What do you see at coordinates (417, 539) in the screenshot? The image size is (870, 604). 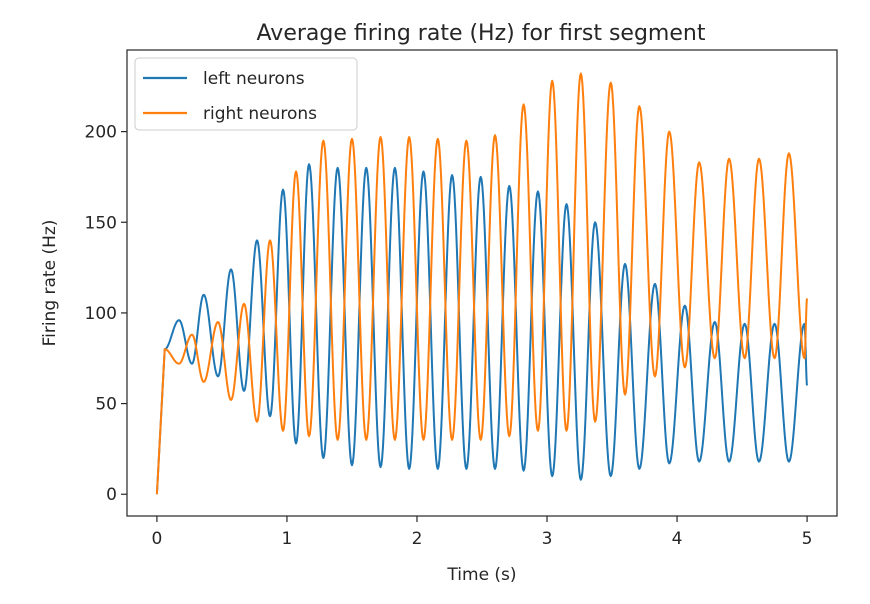 I see `x-tick-label: 2` at bounding box center [417, 539].